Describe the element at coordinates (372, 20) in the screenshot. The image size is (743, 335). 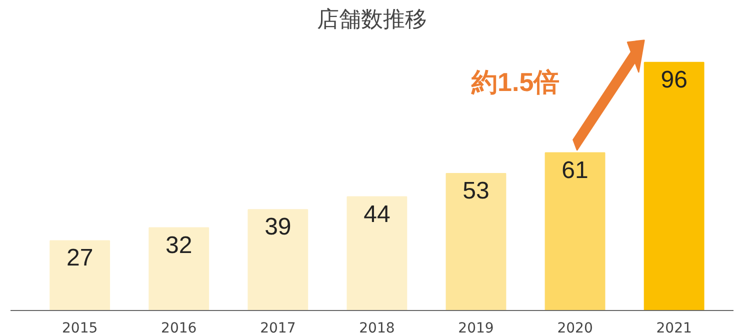
I see `chart-title: 店舗数推移` at that location.